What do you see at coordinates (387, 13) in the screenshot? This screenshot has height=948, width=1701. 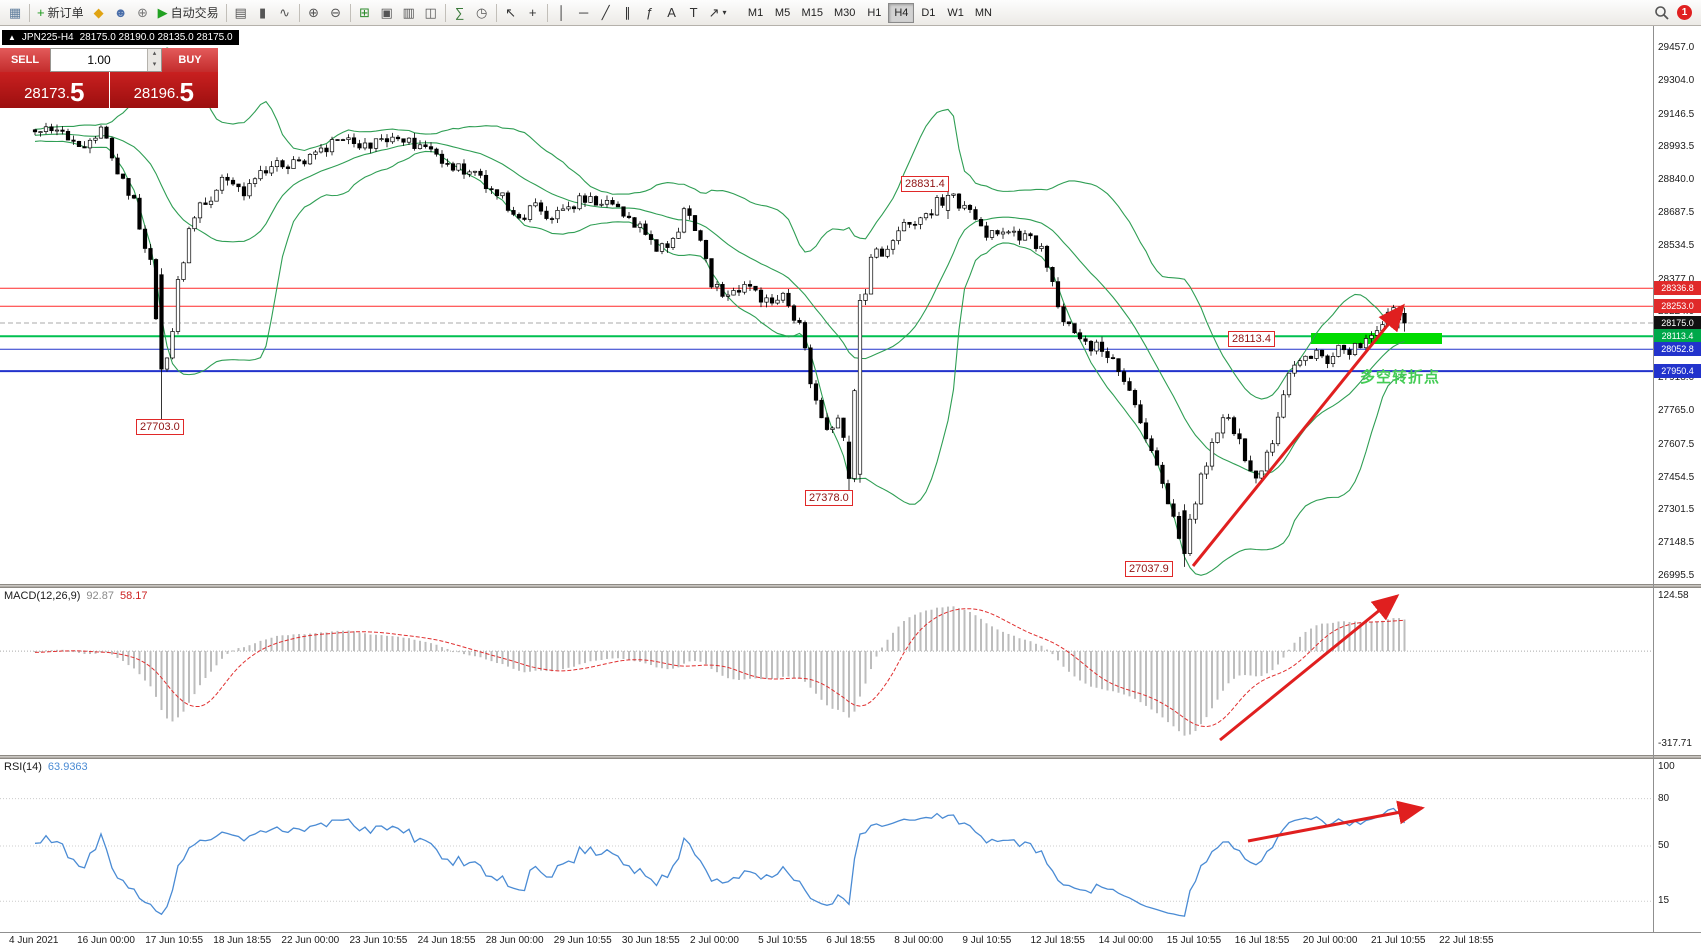 I see `new-chart-button: ▣` at bounding box center [387, 13].